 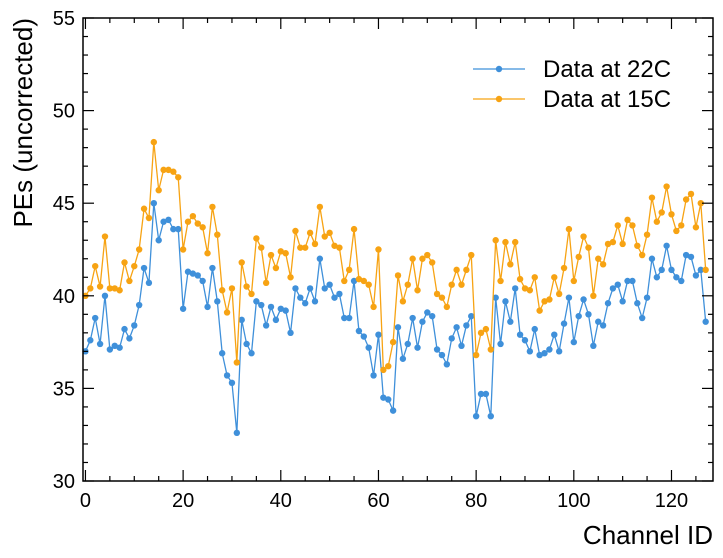 What do you see at coordinates (64, 389) in the screenshot?
I see `y-tick-label: 35` at bounding box center [64, 389].